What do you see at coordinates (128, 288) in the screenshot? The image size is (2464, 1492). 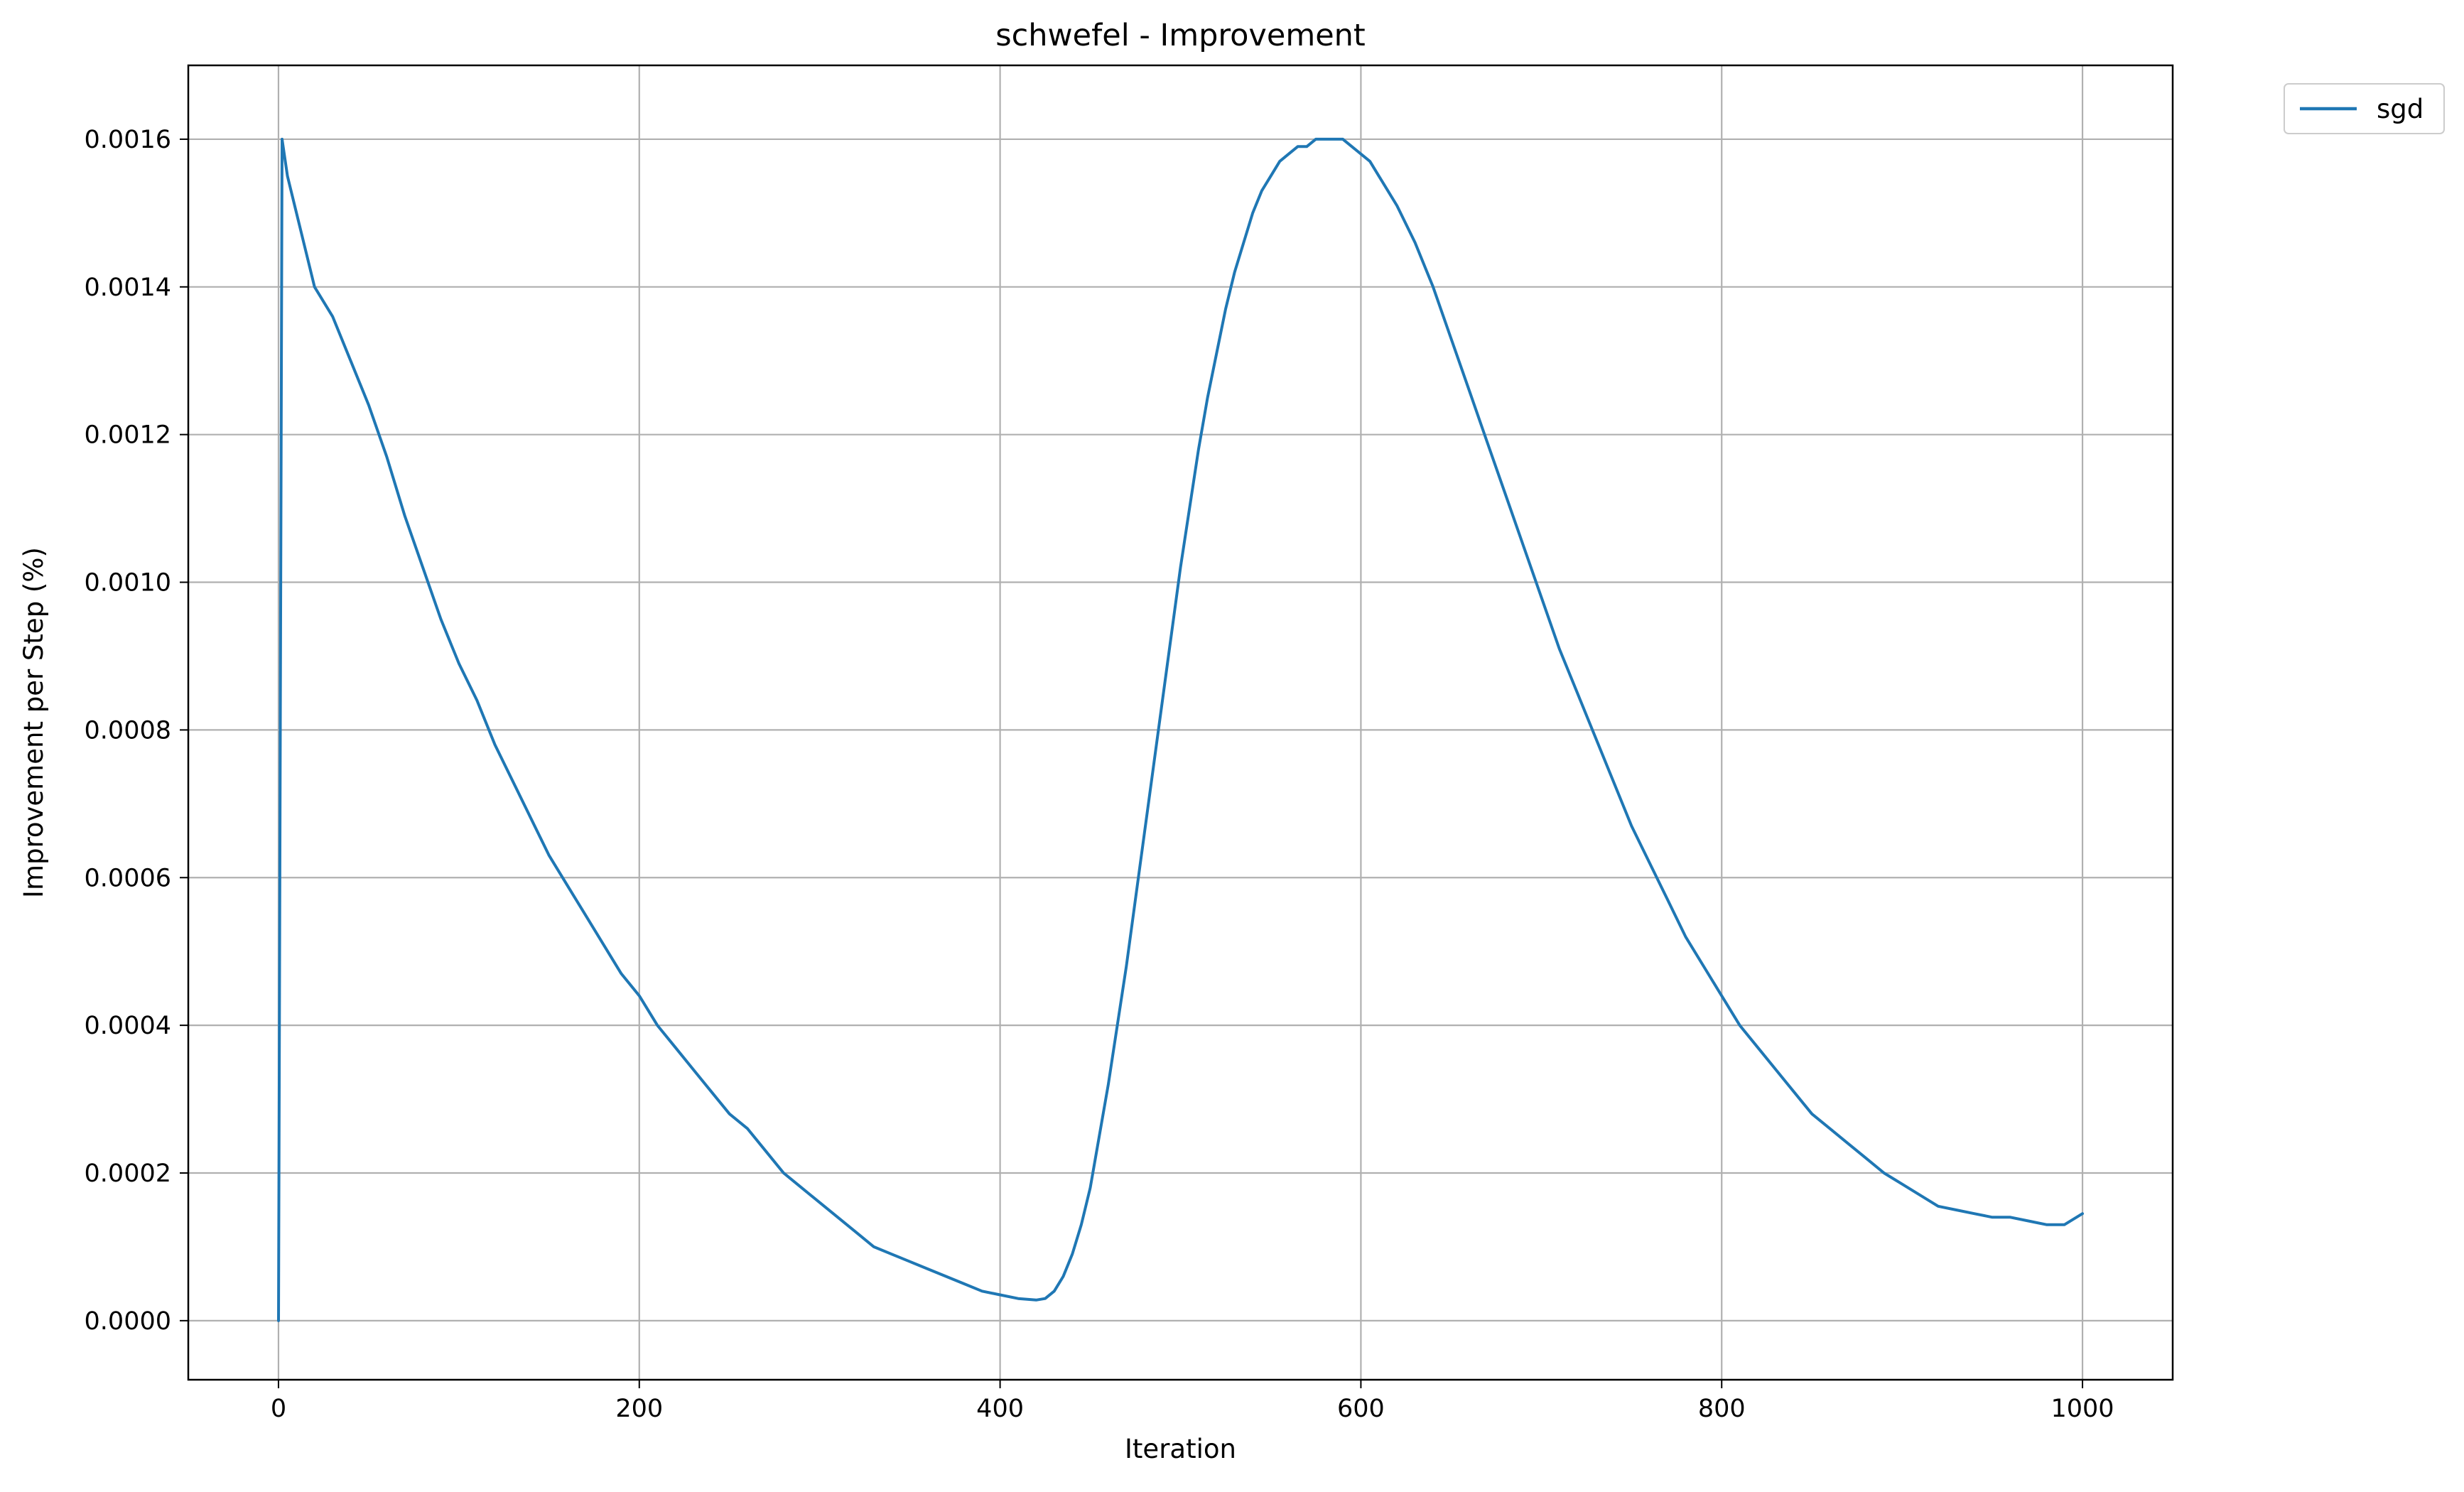 I see `y-tick-label: 0.0014` at bounding box center [128, 288].